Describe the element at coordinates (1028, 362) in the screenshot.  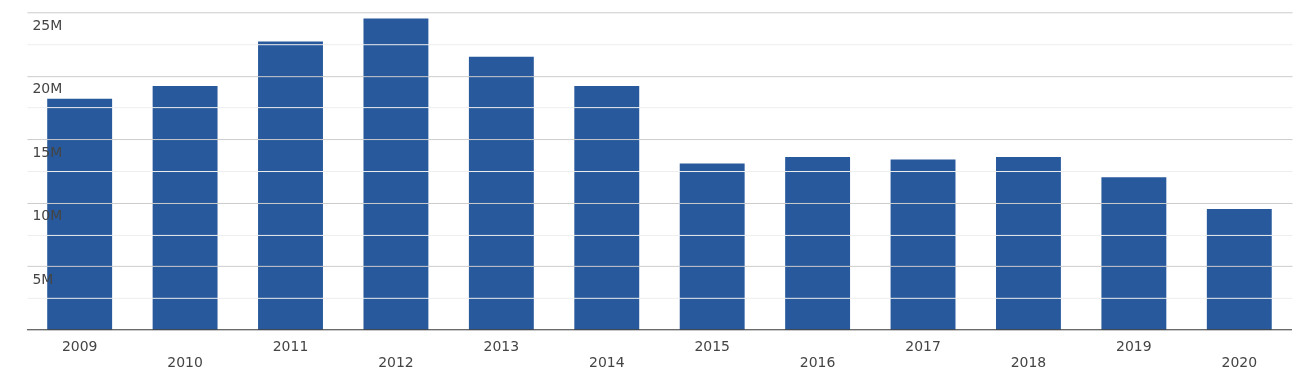
I see `x-tick-label: 2018` at that location.